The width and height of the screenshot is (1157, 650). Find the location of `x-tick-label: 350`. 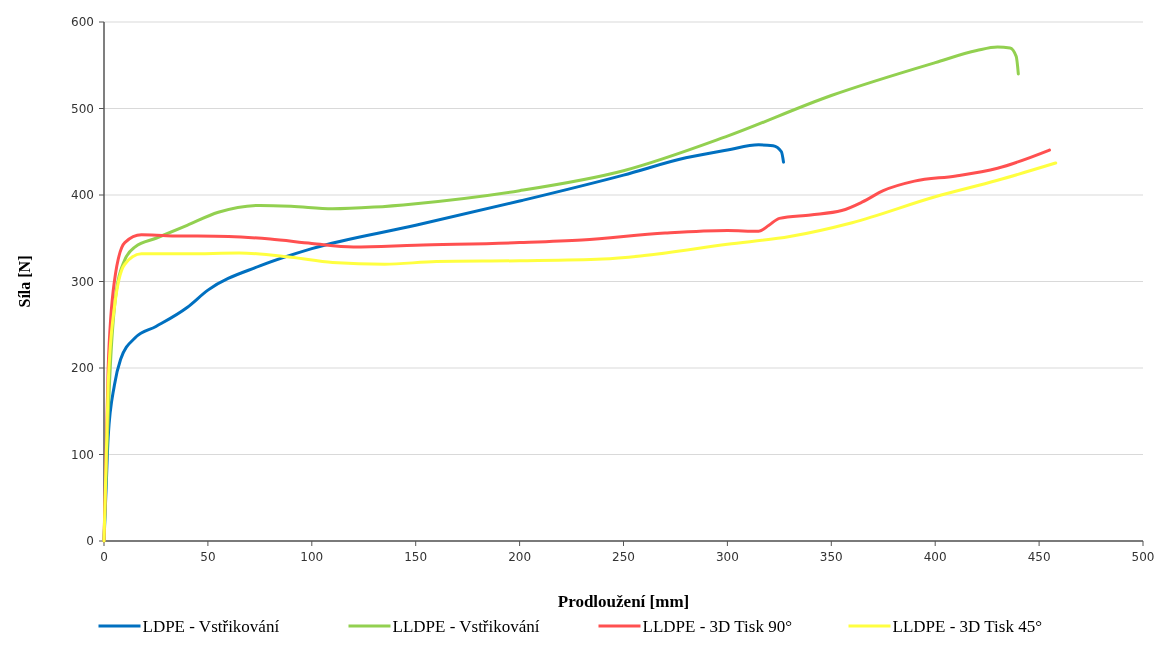

x-tick-label: 350 is located at coordinates (831, 557).